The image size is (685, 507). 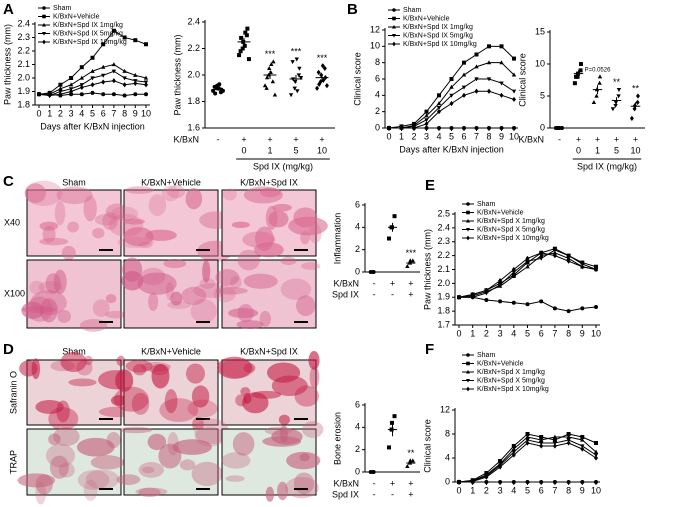 I want to click on y-tick-label: 10, so click(x=375, y=46).